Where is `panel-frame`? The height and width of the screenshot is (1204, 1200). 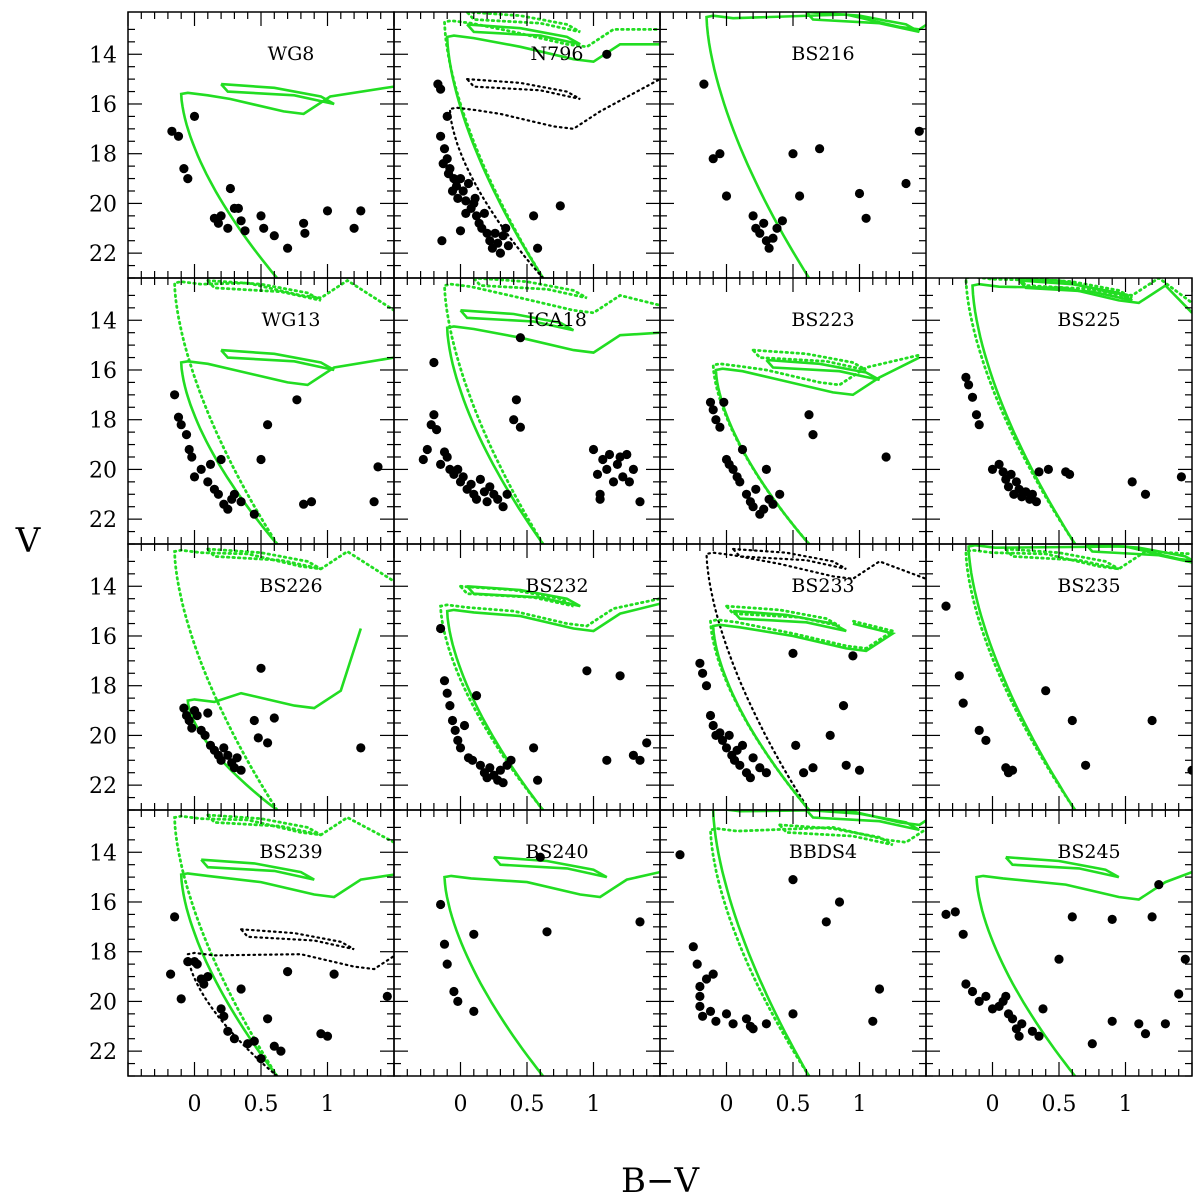
panel-frame is located at coordinates (527, 145).